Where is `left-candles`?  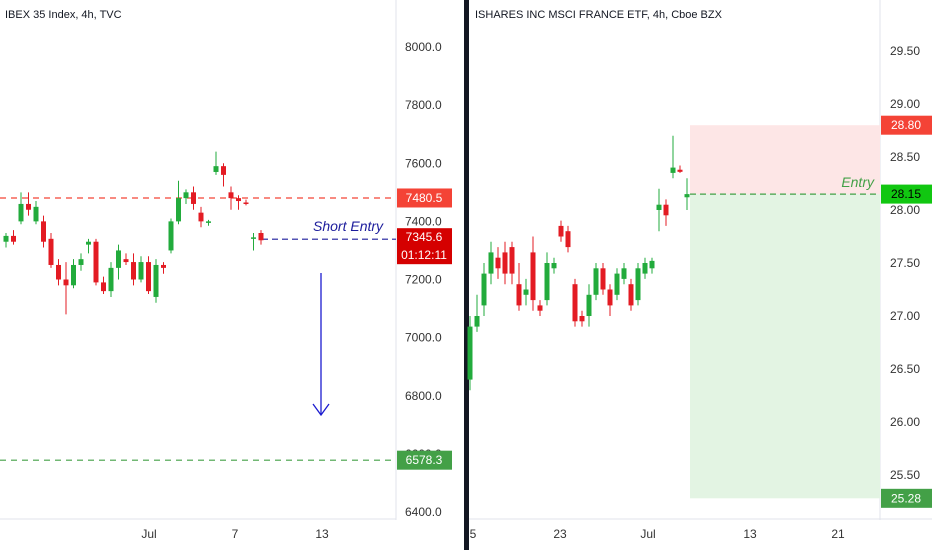
left-candles is located at coordinates (134, 233).